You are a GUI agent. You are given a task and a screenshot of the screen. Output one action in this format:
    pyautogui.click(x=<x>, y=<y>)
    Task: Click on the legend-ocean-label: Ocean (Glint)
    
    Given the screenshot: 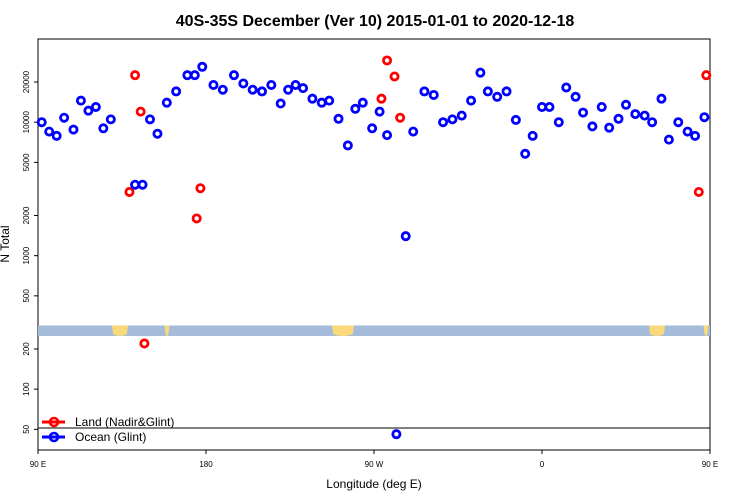 What is the action you would take?
    pyautogui.click(x=110, y=437)
    